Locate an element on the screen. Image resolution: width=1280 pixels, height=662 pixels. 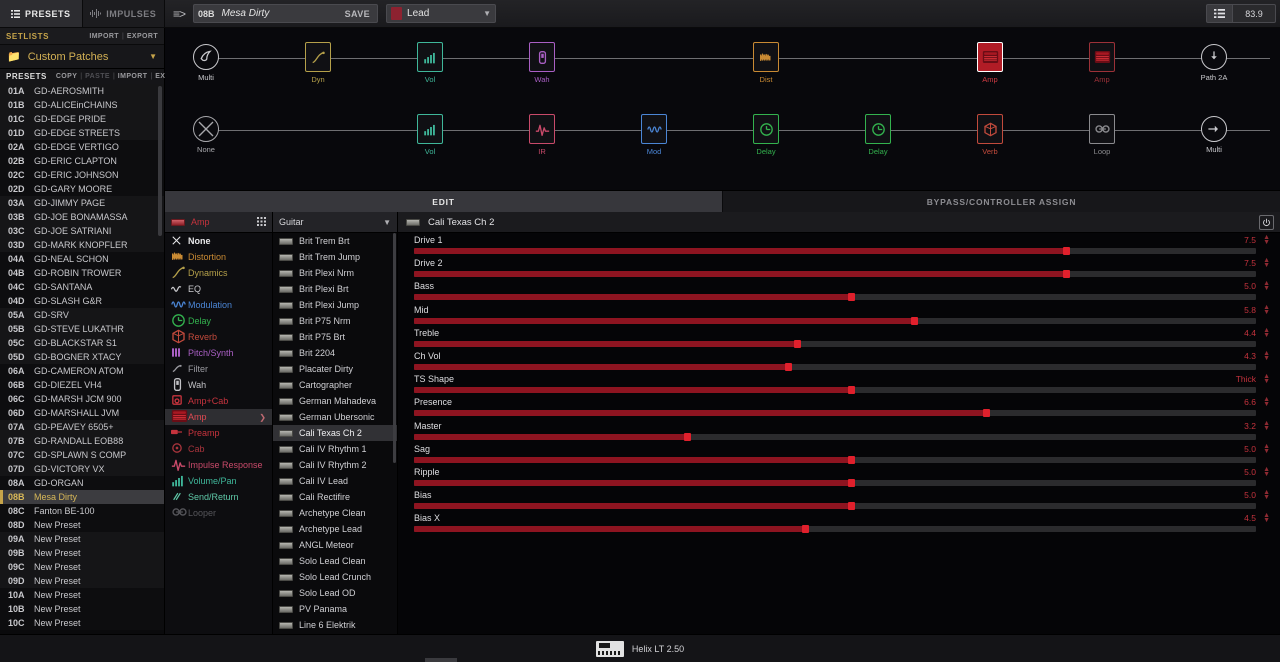
preset-row: 10A New Preset is located at coordinates (82, 595).